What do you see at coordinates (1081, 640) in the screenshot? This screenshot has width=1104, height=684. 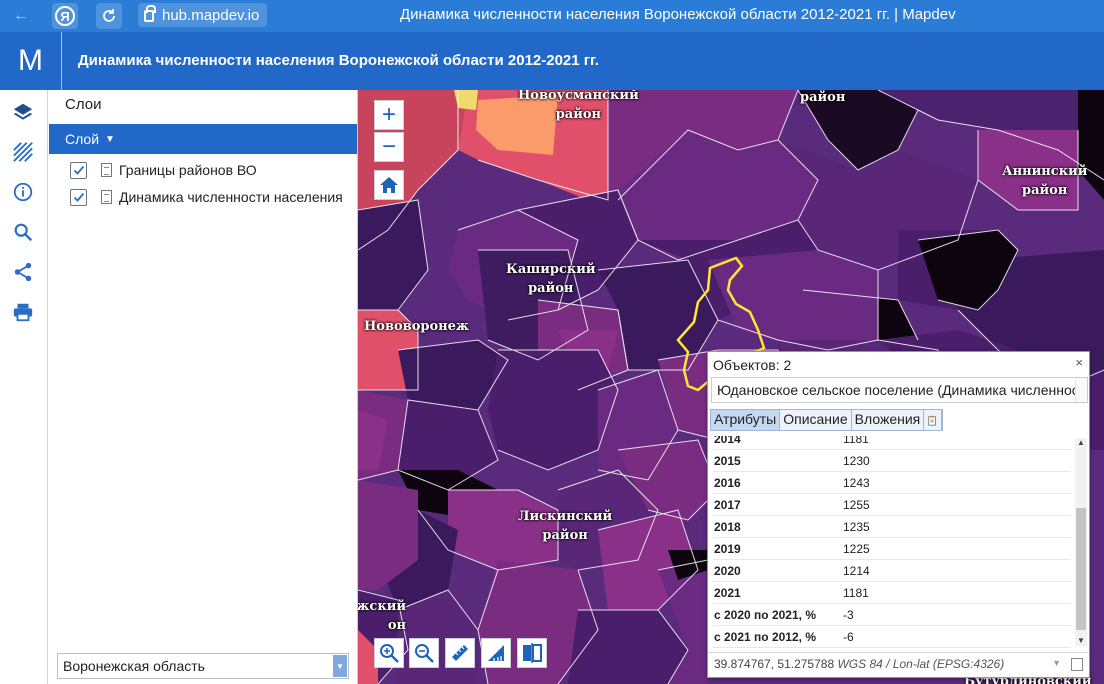 I see `scroll-down-icon: ▼` at bounding box center [1081, 640].